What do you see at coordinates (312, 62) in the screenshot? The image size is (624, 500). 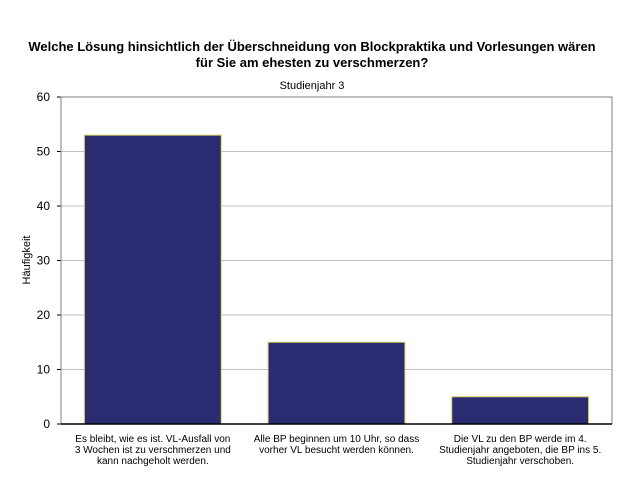 I see `chart-title-line-2: für Sie am ehesten zu verschmerzen?` at bounding box center [312, 62].